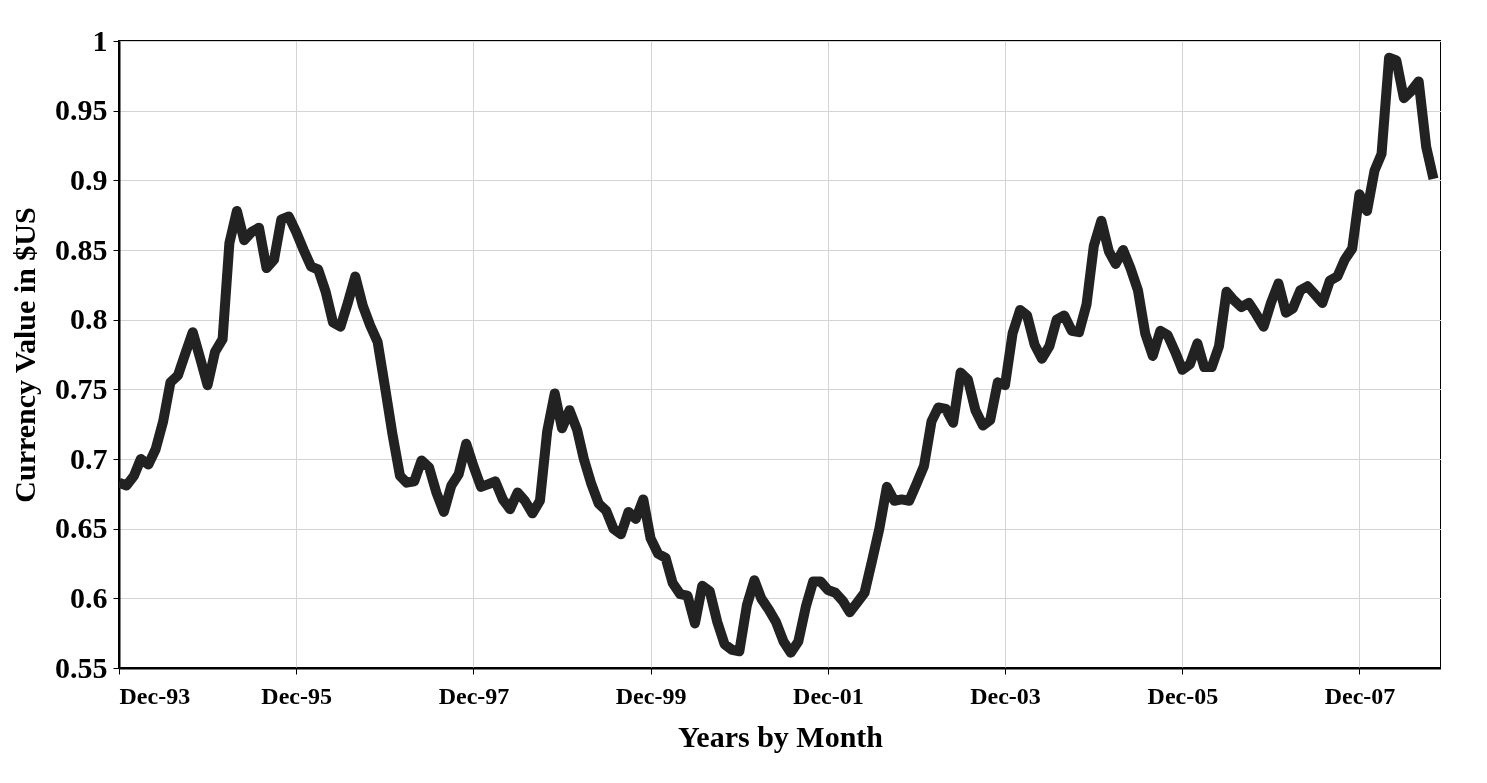 The image size is (1487, 783). I want to click on x-tick-label: Dec-95, so click(296, 695).